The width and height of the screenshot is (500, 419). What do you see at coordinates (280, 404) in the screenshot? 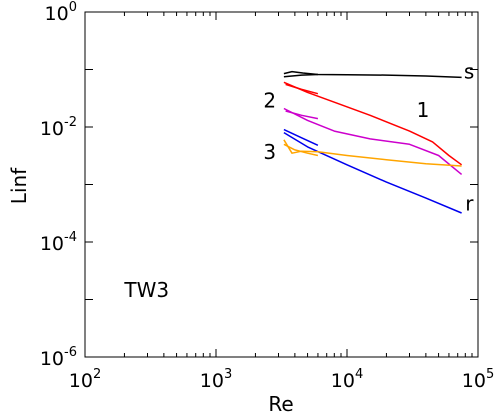
I see `x-axis-label: Re` at bounding box center [280, 404].